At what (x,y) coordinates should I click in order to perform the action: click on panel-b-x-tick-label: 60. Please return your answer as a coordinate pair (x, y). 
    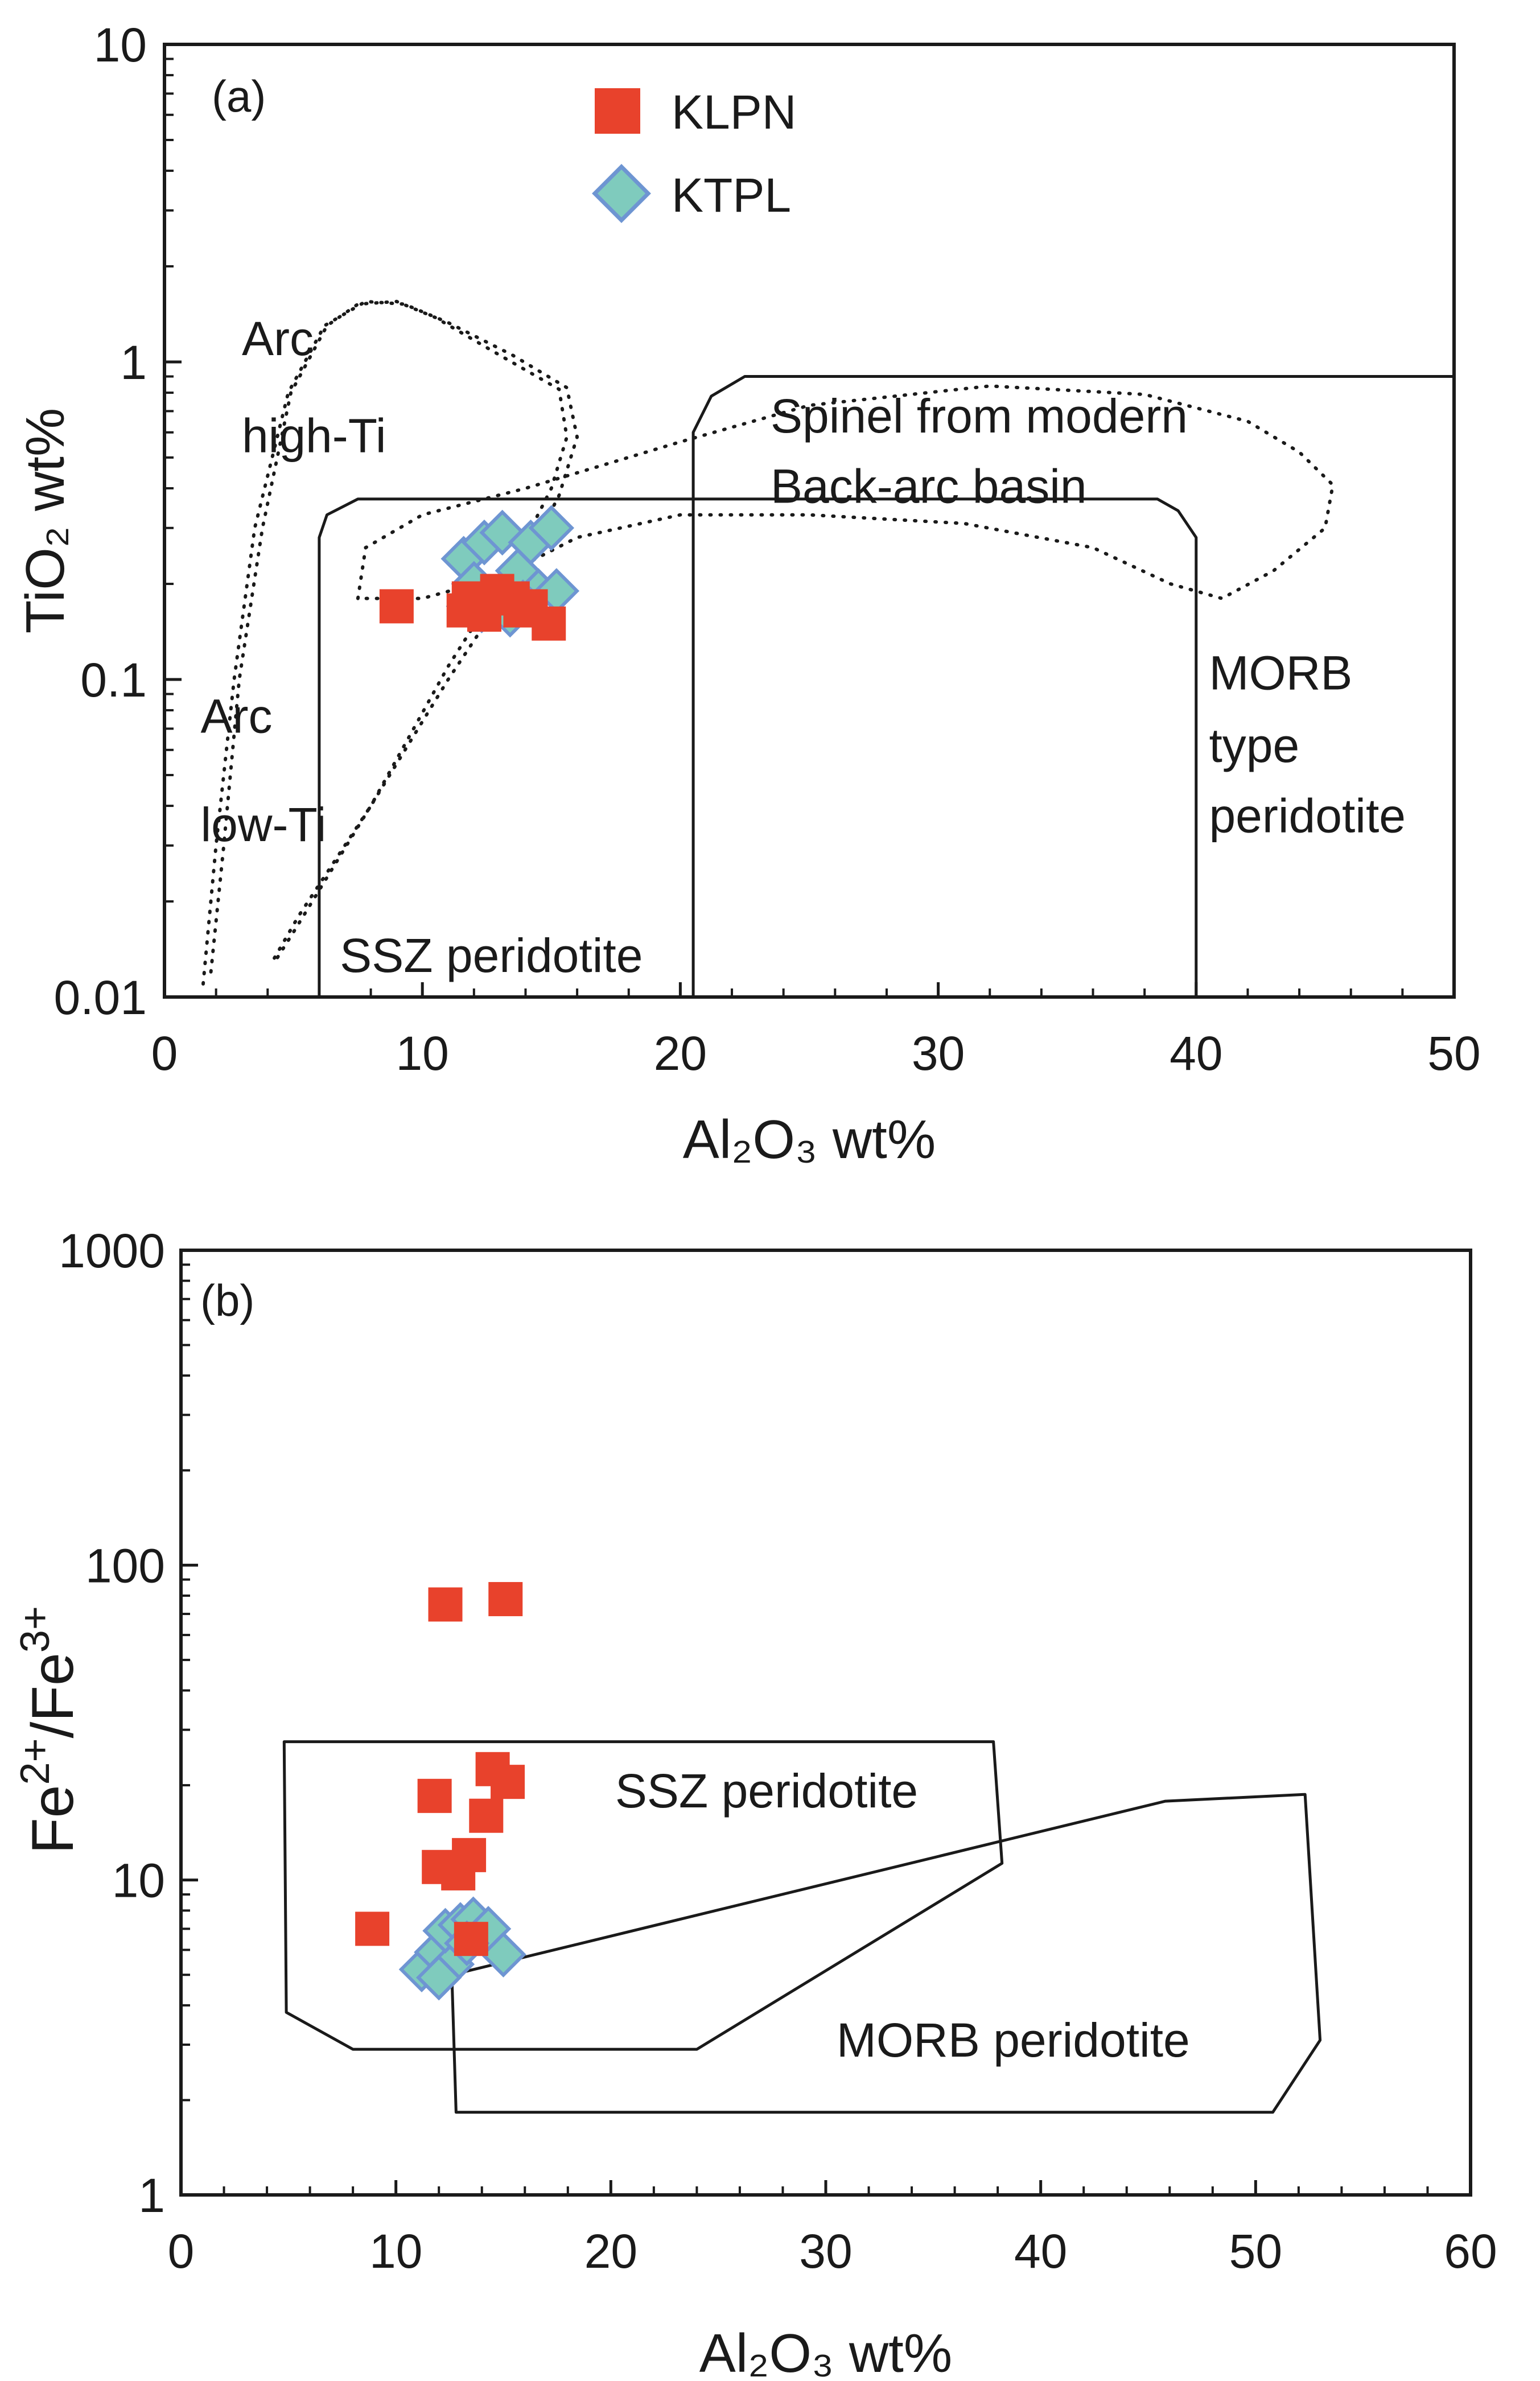
    Looking at the image, I should click on (1470, 2251).